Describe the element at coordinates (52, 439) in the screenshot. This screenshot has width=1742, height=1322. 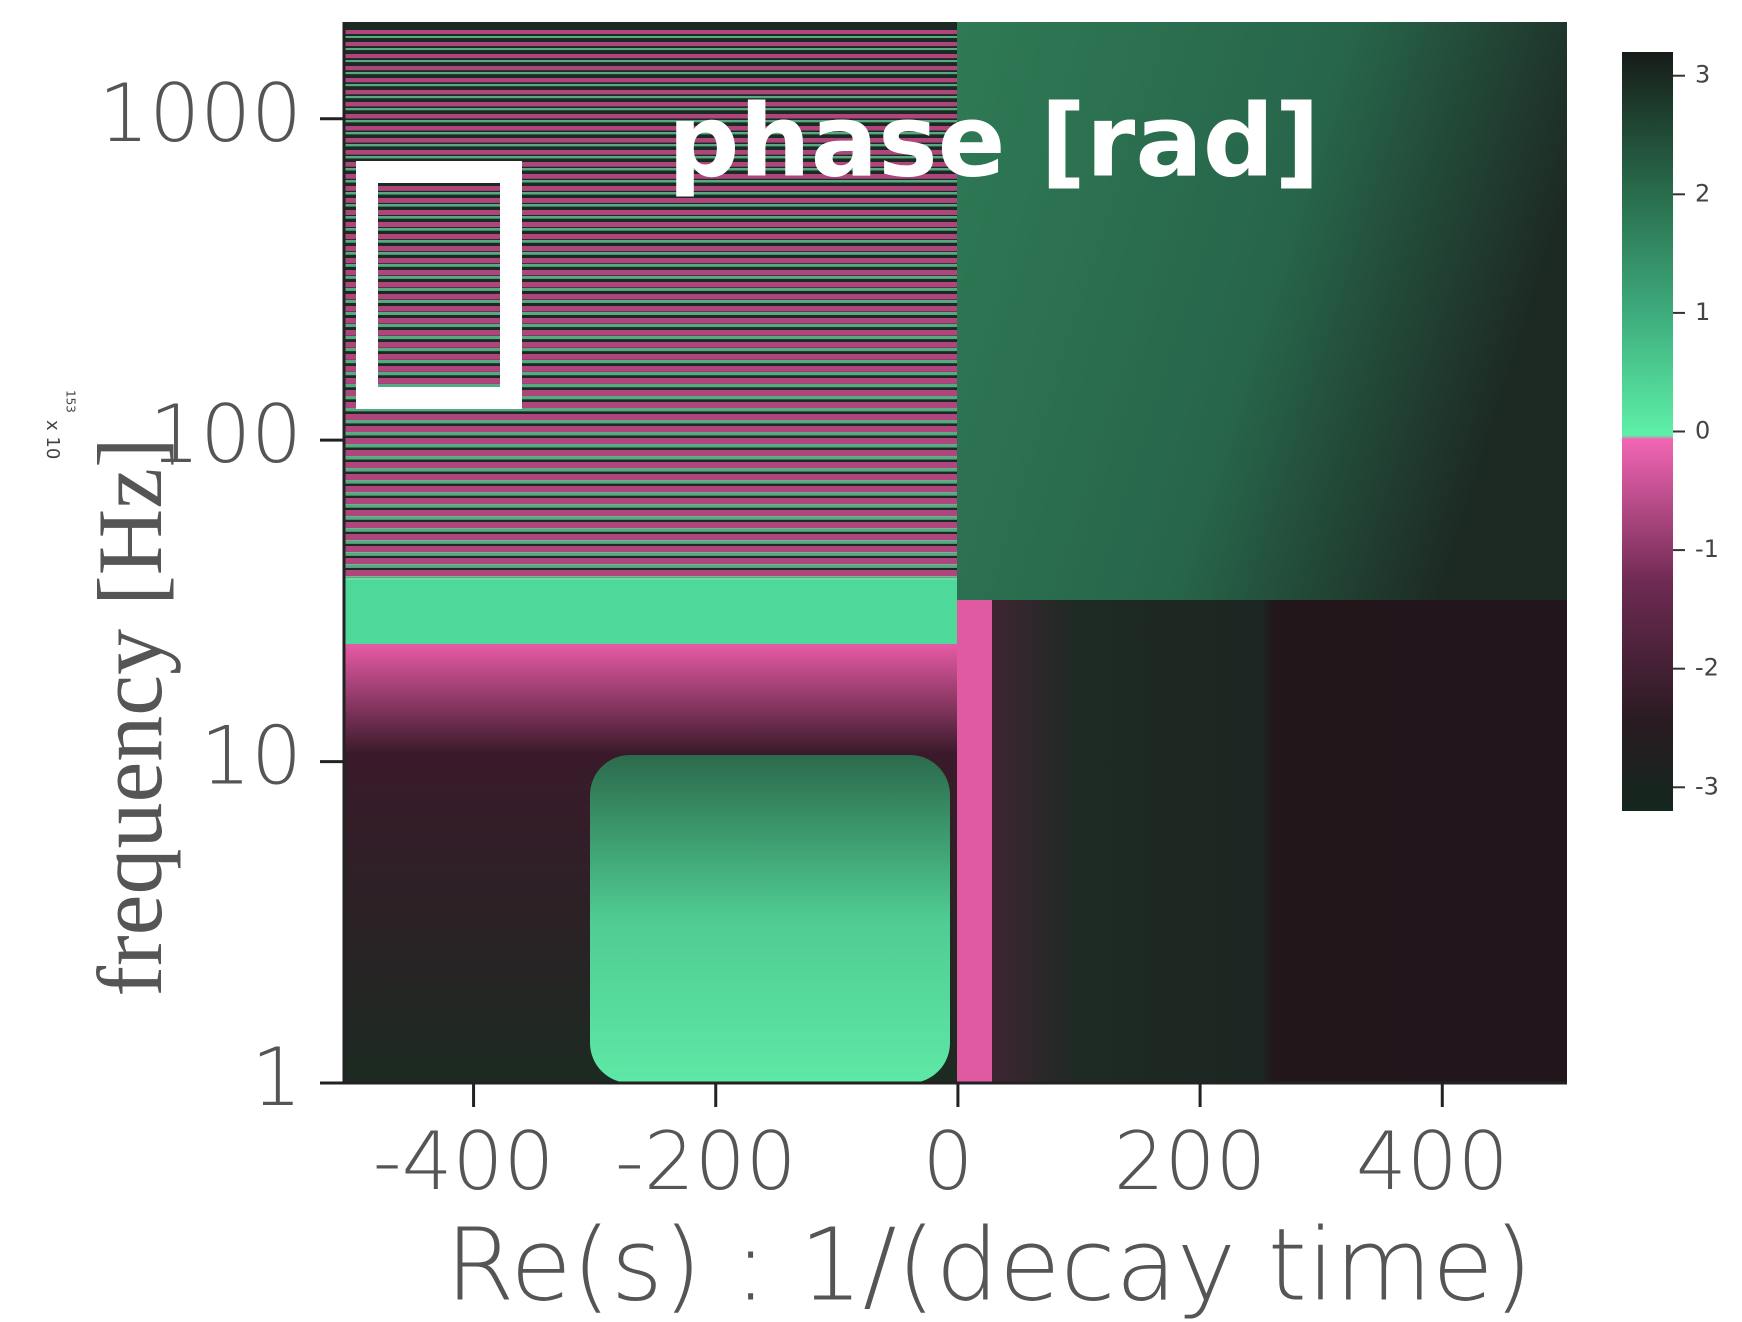
I see `annotation: x 10` at that location.